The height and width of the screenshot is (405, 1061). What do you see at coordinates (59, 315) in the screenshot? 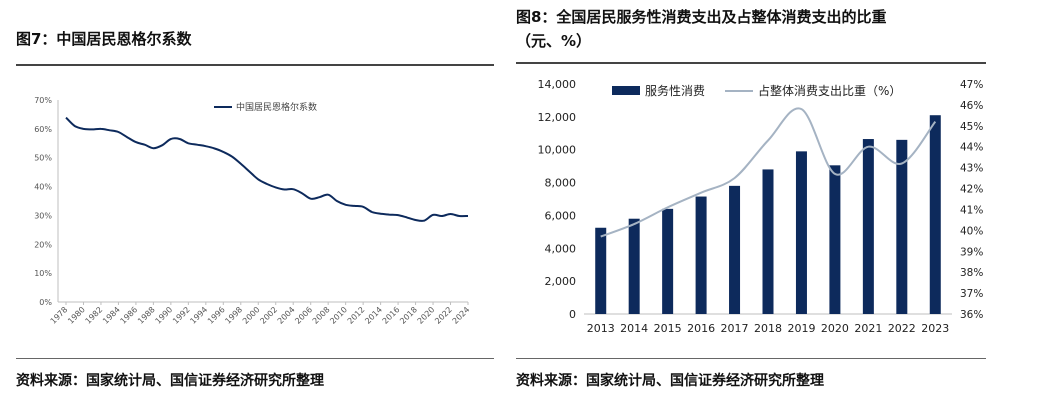
I see `x-tick-label: 1978` at bounding box center [59, 315].